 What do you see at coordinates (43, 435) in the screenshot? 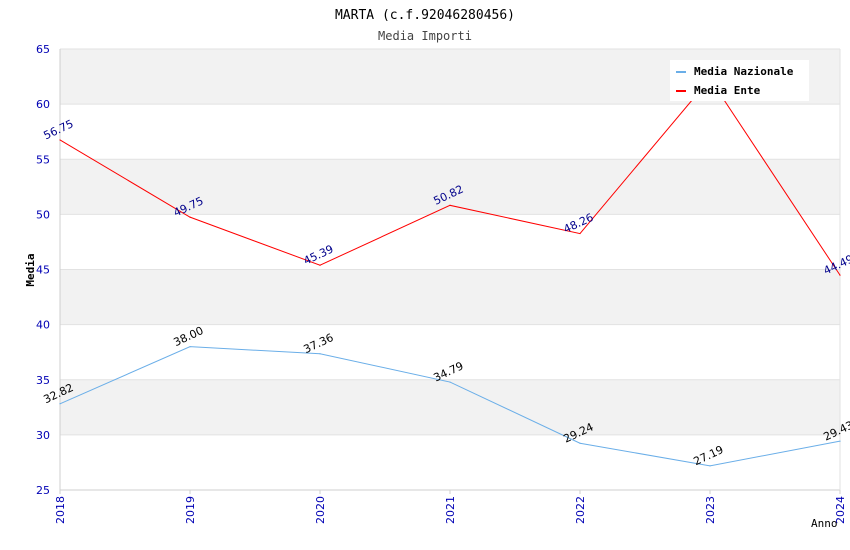
I see `y-tick-label: 30` at bounding box center [43, 435].